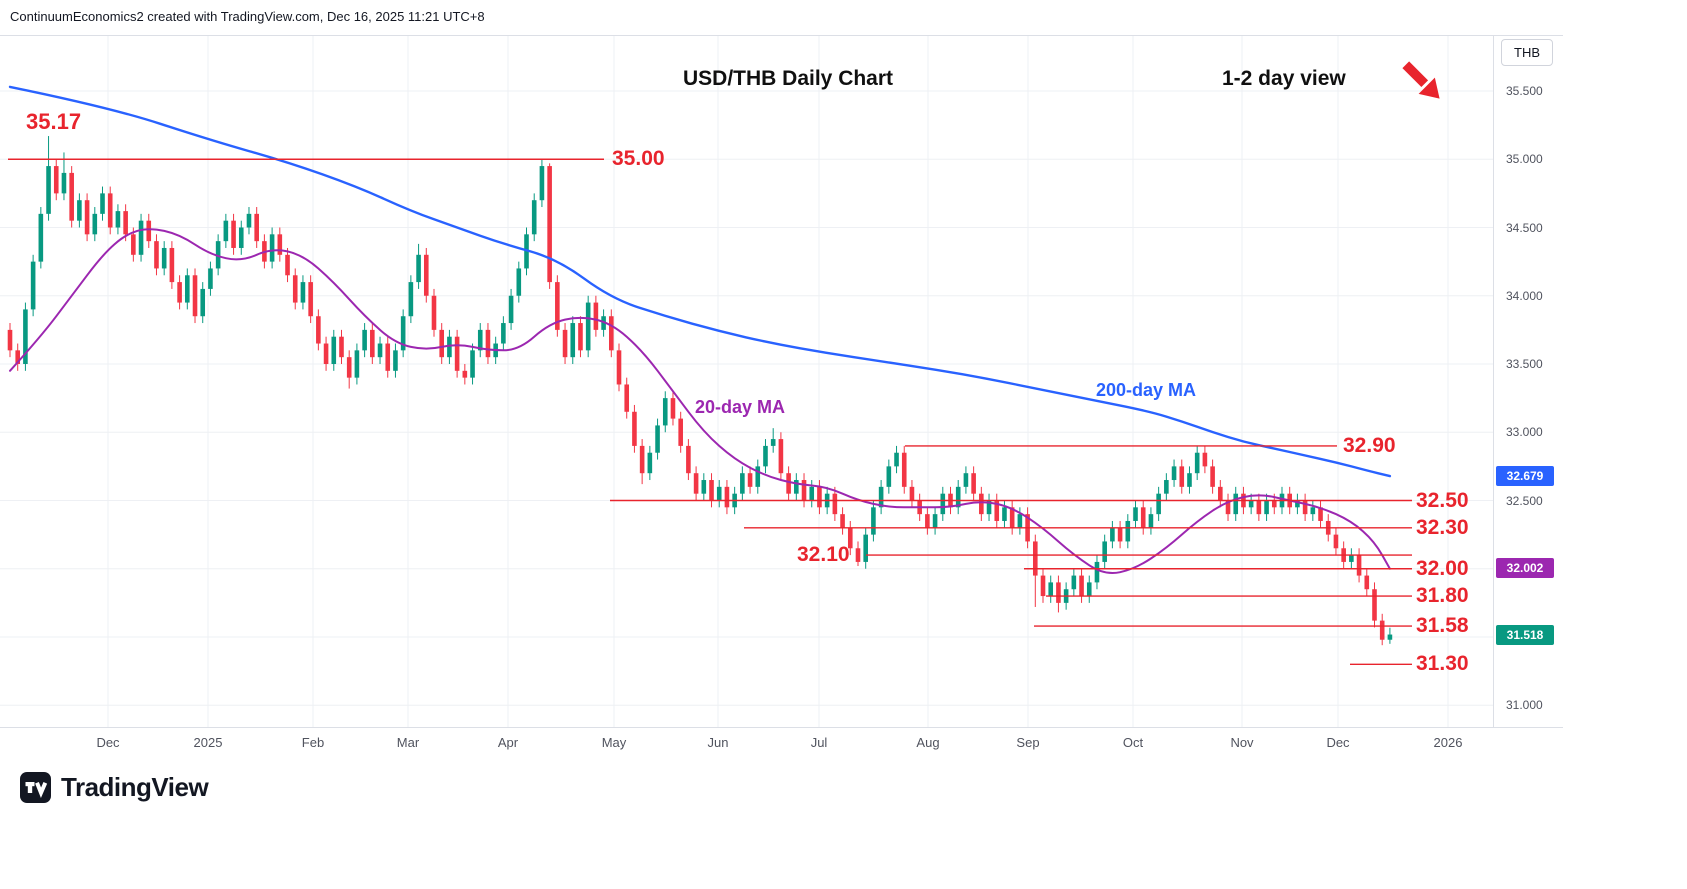 Image resolution: width=1687 pixels, height=889 pixels. I want to click on ma20-value-badge: 32.002, so click(1525, 568).